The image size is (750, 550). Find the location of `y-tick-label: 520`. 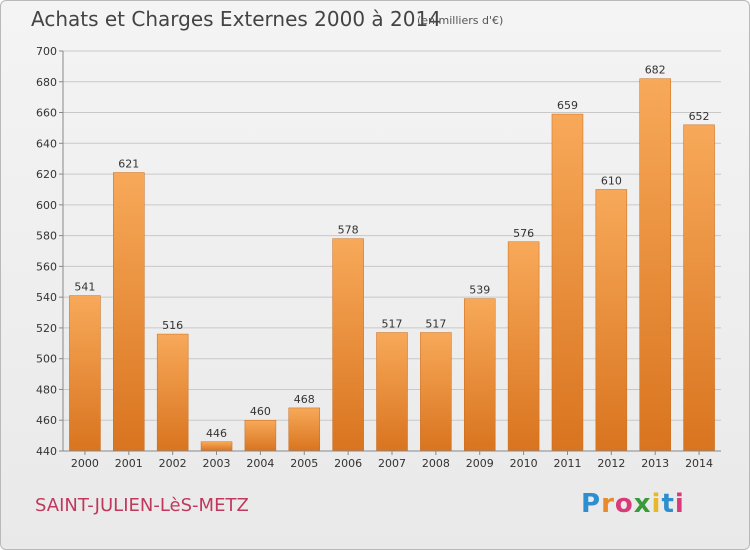

y-tick-label: 520 is located at coordinates (46, 328).